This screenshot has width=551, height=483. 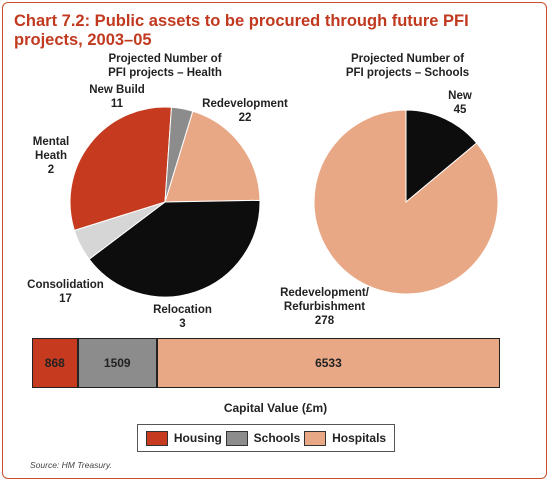 I want to click on legend-label-housing: Housing, so click(x=197, y=438).